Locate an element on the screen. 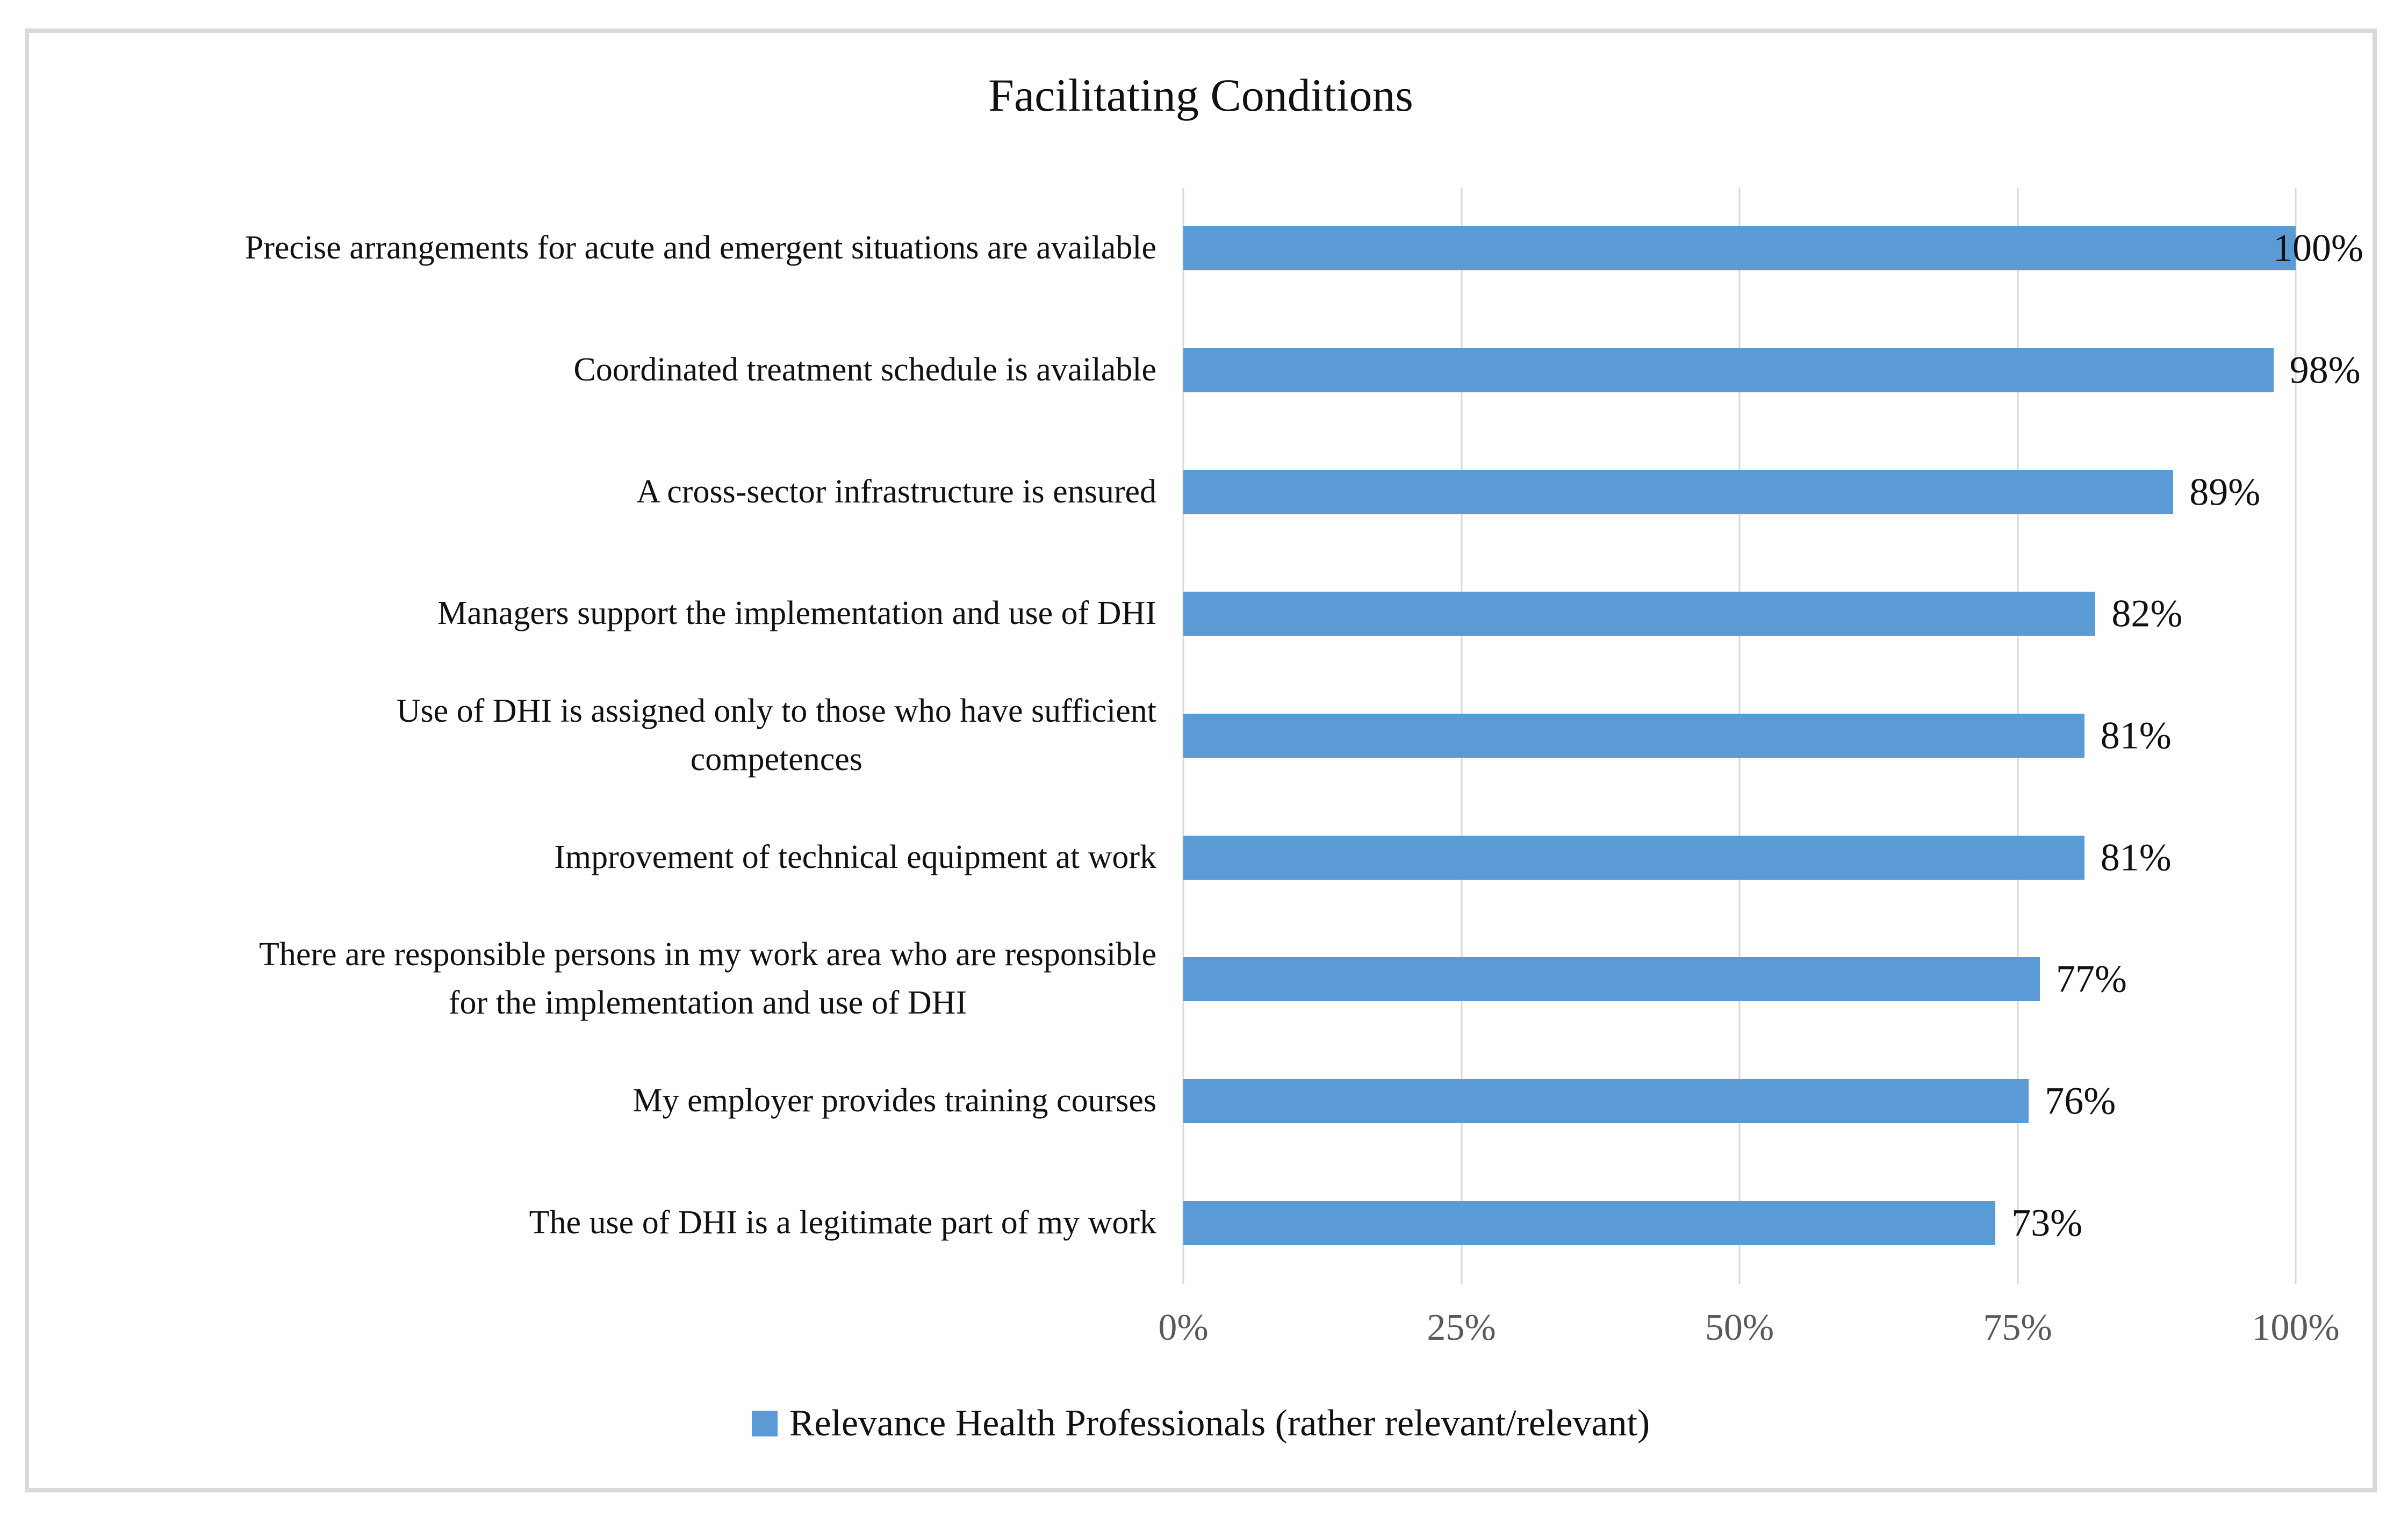 The height and width of the screenshot is (1516, 2408). bar-cell: 98% is located at coordinates (1778, 371).